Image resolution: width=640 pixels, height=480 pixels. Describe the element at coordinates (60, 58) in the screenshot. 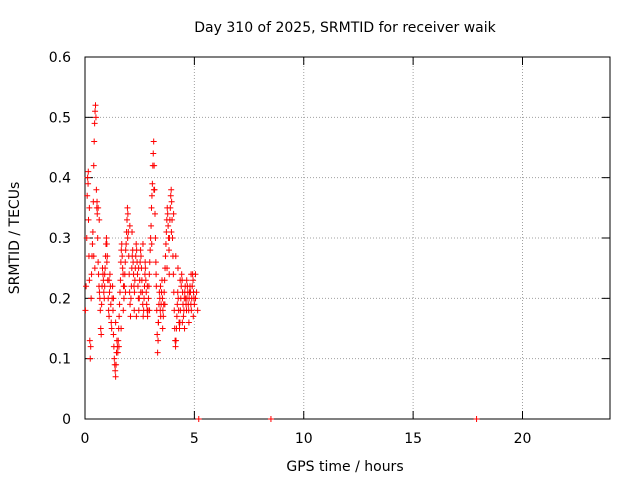

I see `y-tick-label: 0.6` at that location.